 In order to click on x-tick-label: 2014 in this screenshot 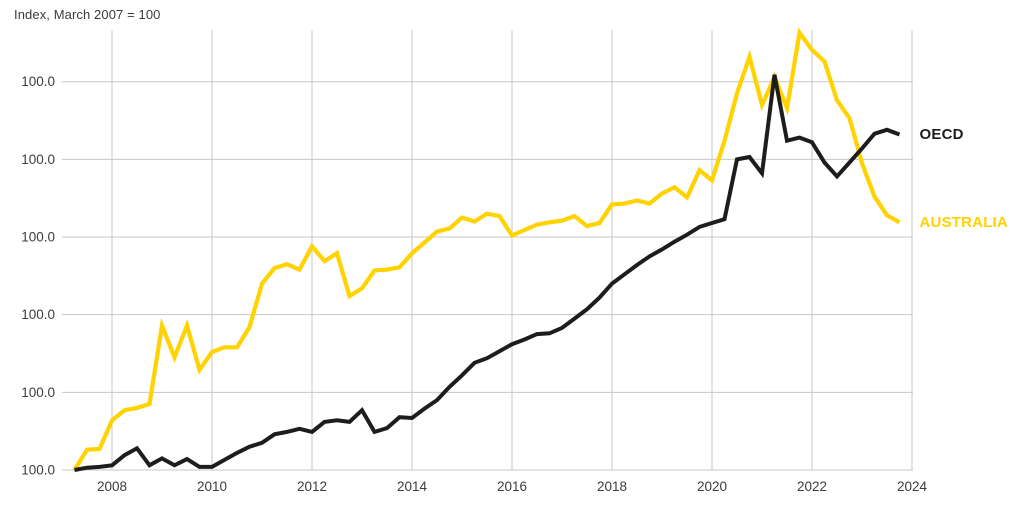, I will do `click(412, 486)`.